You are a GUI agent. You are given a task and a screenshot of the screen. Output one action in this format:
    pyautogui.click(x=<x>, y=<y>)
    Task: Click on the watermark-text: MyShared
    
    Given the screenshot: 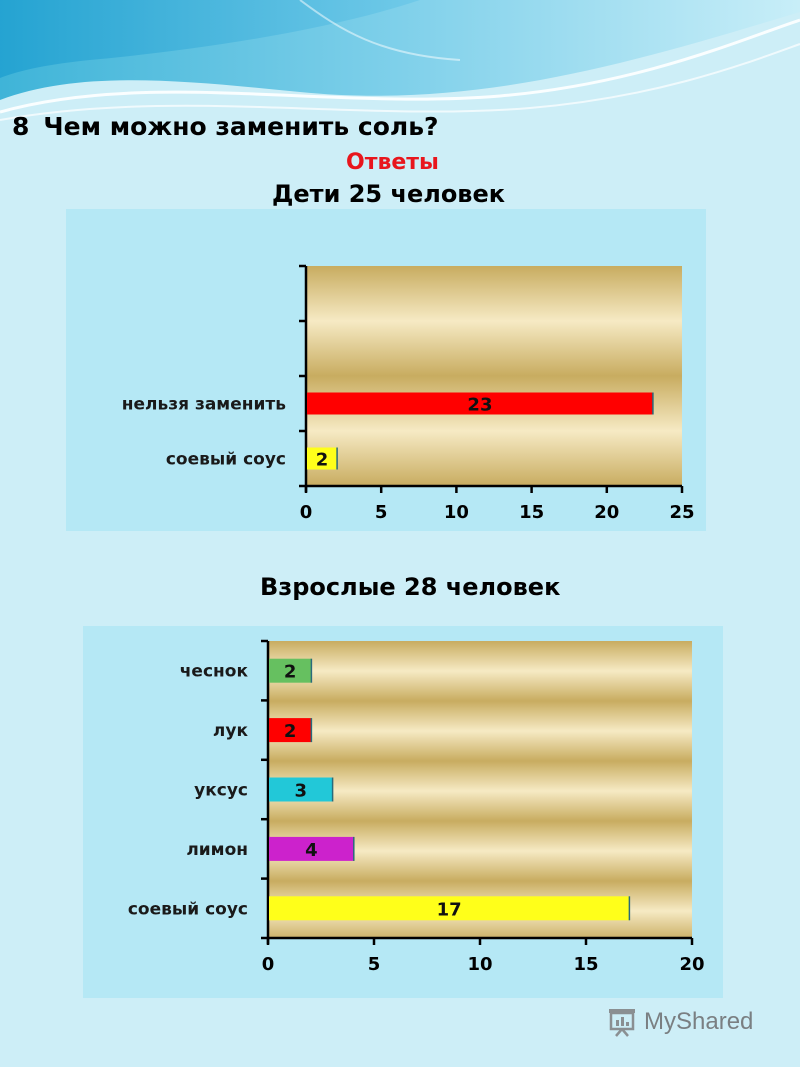 What is the action you would take?
    pyautogui.click(x=699, y=1021)
    